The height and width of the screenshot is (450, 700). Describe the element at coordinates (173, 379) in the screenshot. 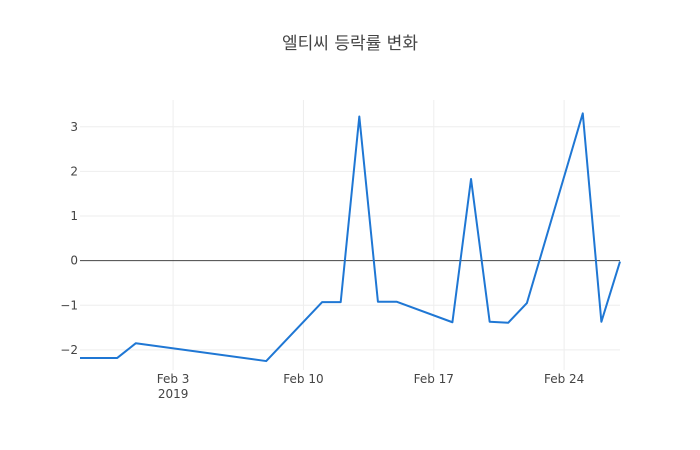

I see `x-tick-label: Feb 3` at that location.